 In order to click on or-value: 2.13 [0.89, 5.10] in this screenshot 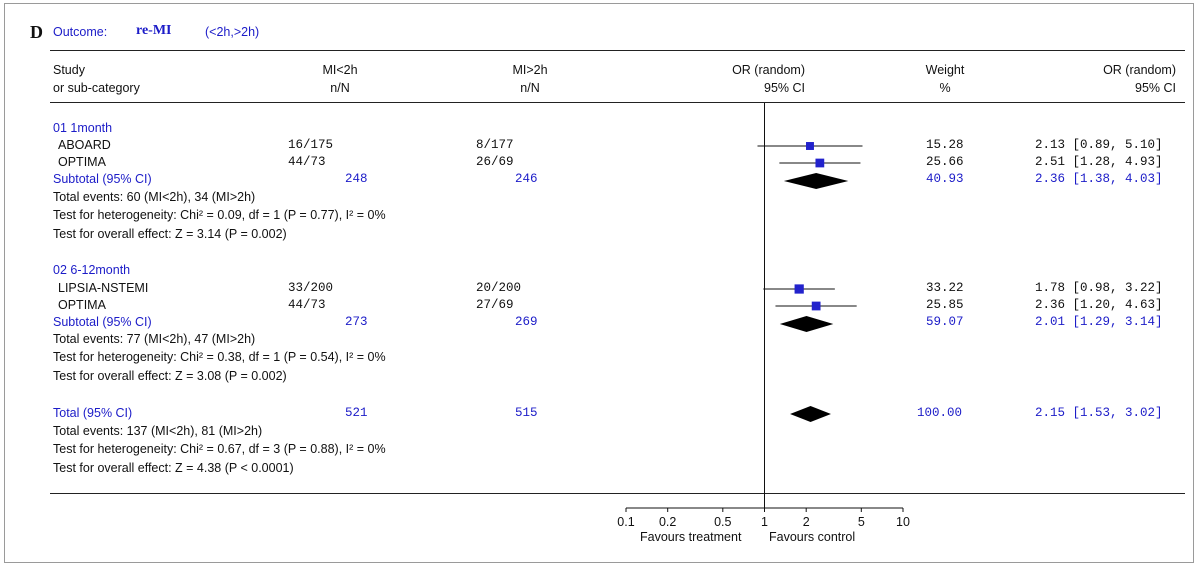, I will do `click(1099, 145)`.